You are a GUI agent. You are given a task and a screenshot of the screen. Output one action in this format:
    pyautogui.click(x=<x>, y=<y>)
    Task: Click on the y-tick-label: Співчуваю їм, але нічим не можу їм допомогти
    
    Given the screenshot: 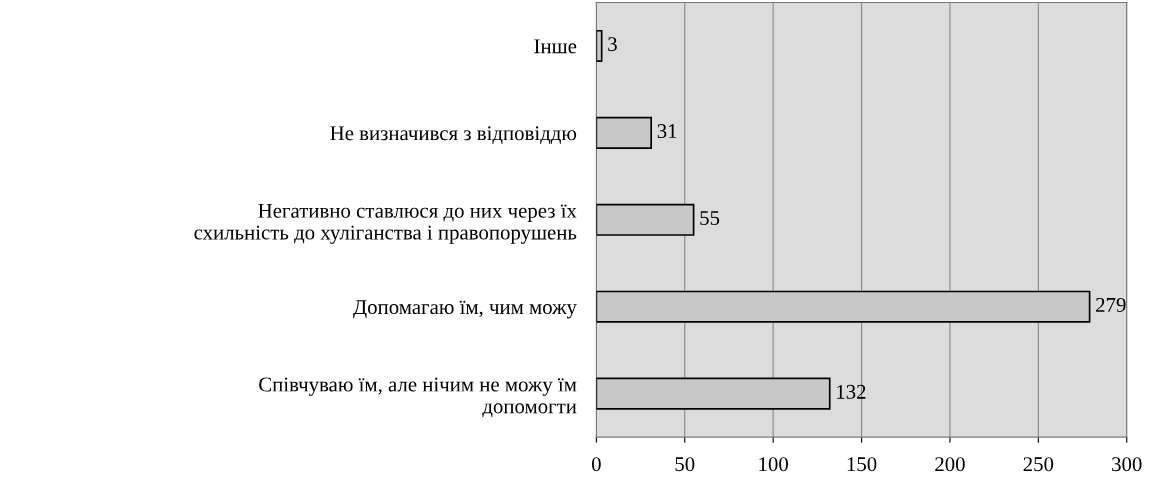 What is the action you would take?
    pyautogui.click(x=418, y=397)
    